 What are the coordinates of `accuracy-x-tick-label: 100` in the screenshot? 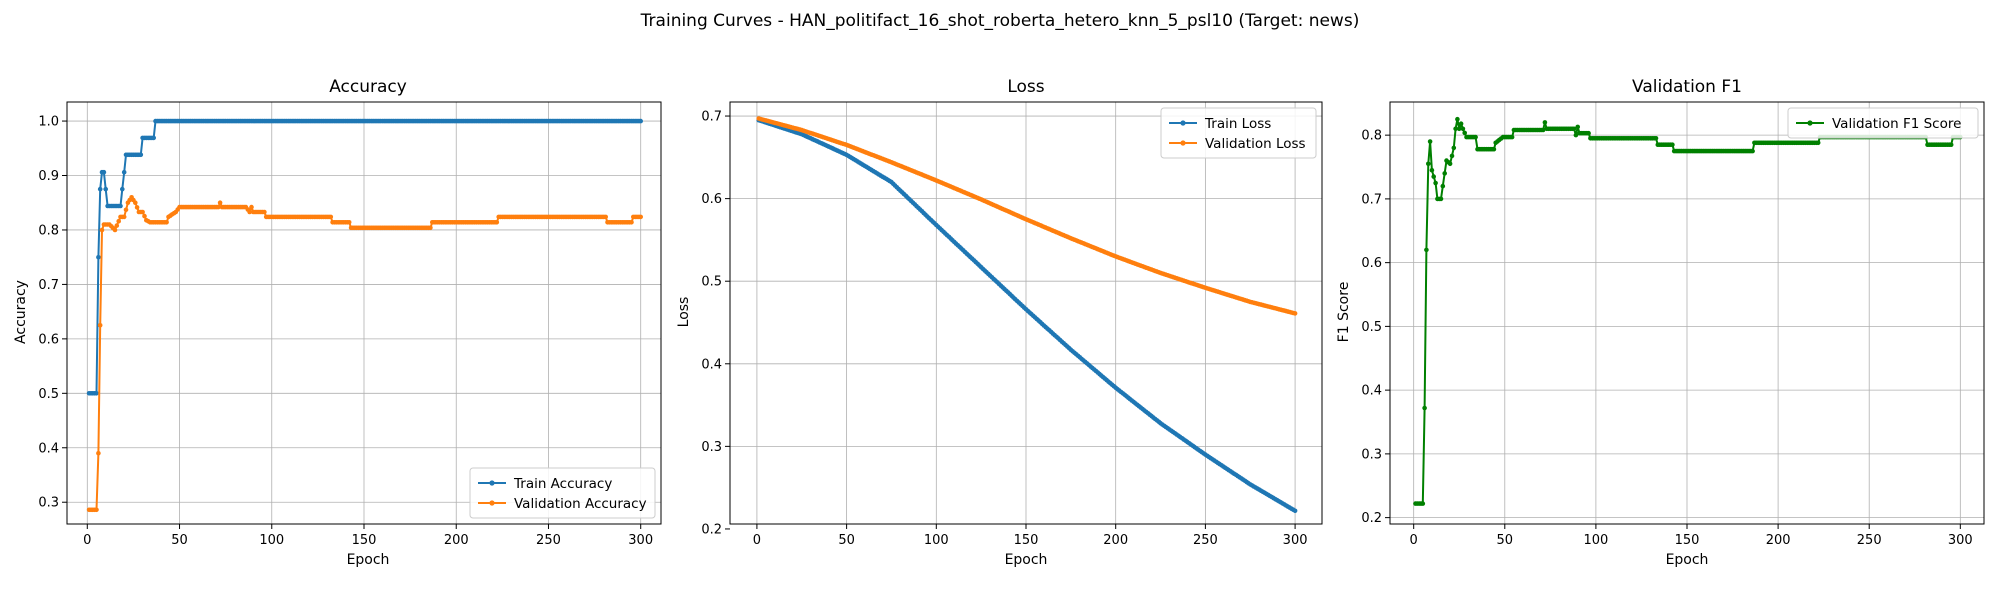 It's located at (271, 540).